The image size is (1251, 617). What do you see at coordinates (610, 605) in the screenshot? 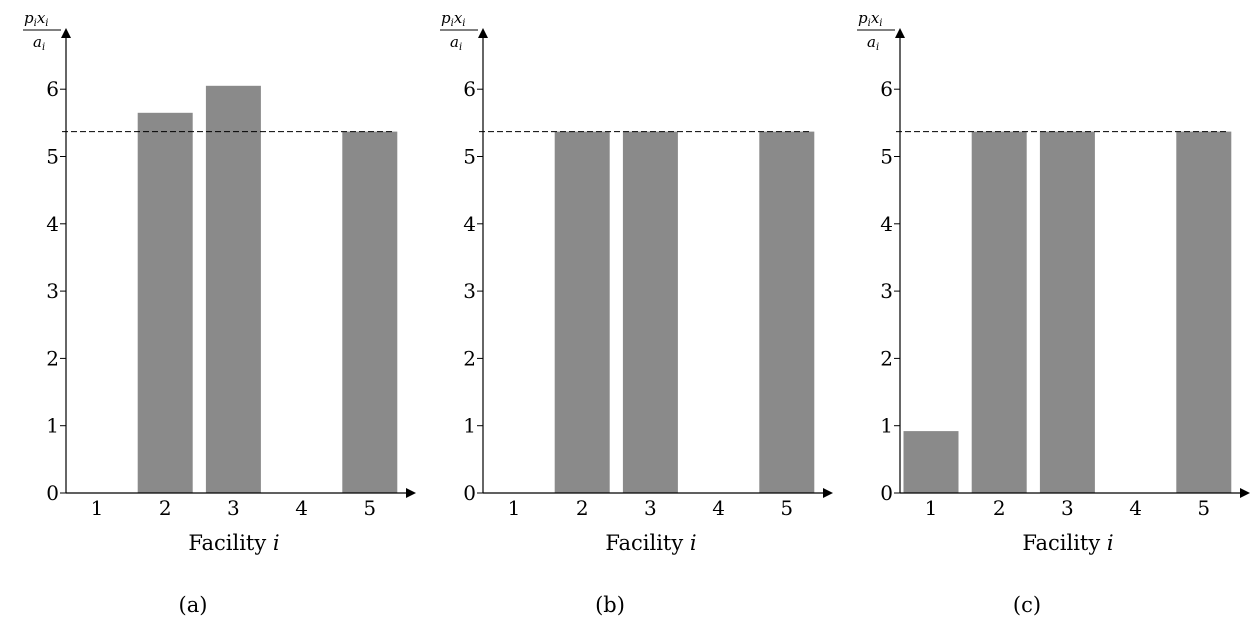
I see `panel-caption: (b)` at bounding box center [610, 605].